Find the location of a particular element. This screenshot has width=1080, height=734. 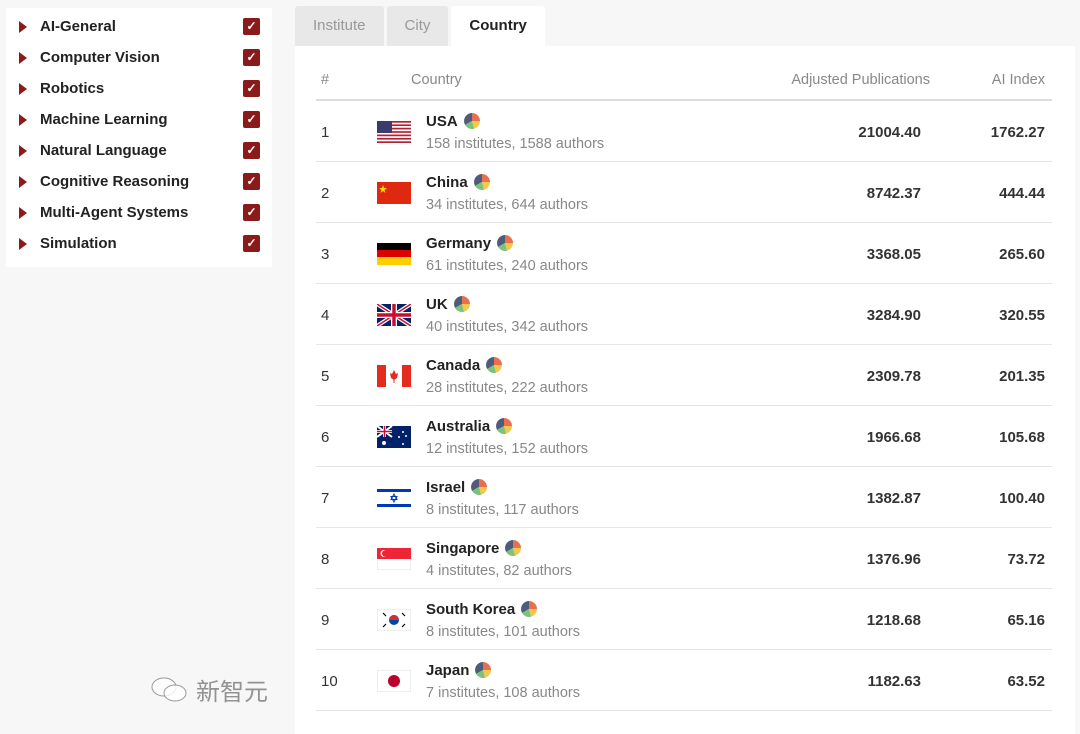

country-name: Germany is located at coordinates (459, 243).